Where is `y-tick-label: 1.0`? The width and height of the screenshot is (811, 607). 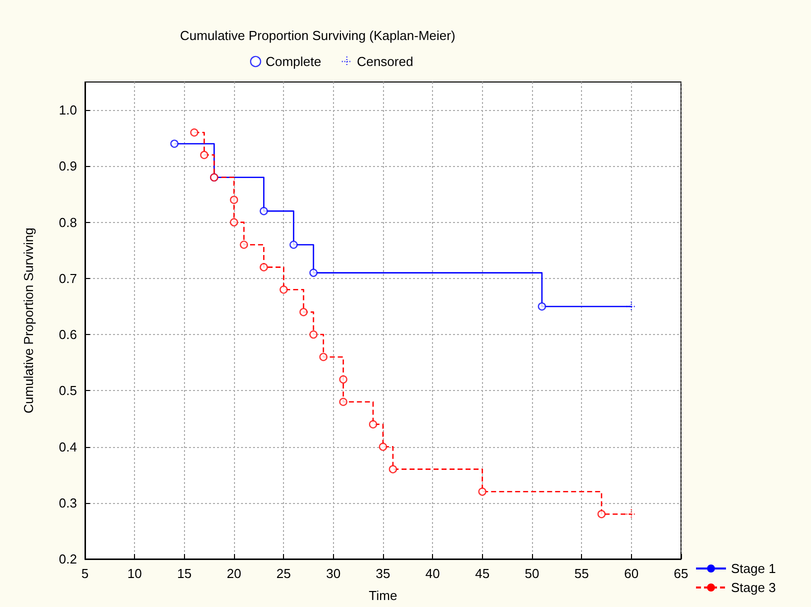
y-tick-label: 1.0 is located at coordinates (67, 110).